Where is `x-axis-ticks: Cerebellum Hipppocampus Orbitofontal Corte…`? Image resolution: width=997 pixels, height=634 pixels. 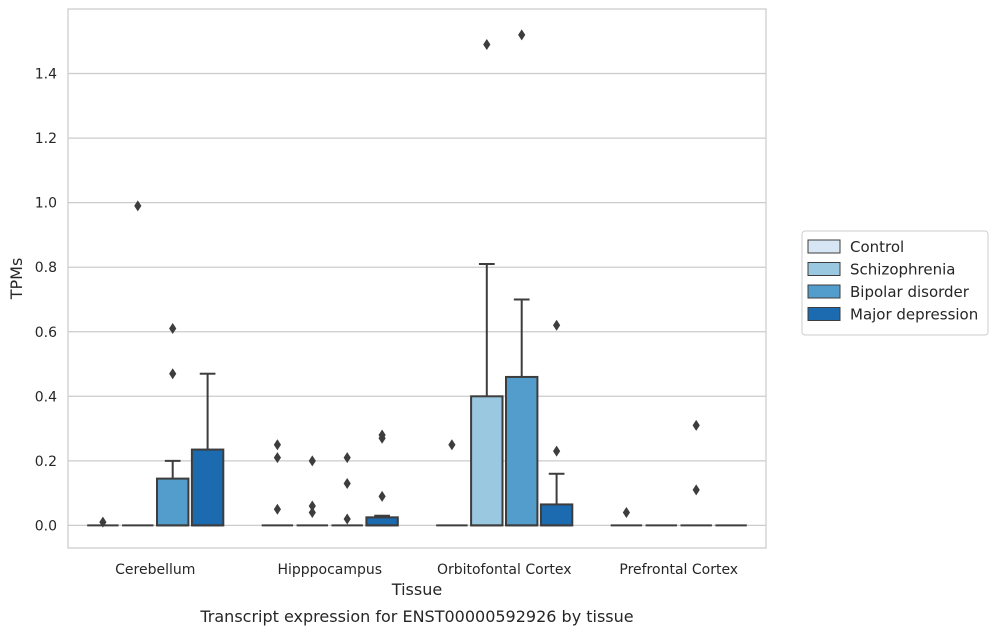 x-axis-ticks: Cerebellum Hipppocampus Orbitofontal Corte… is located at coordinates (426, 570).